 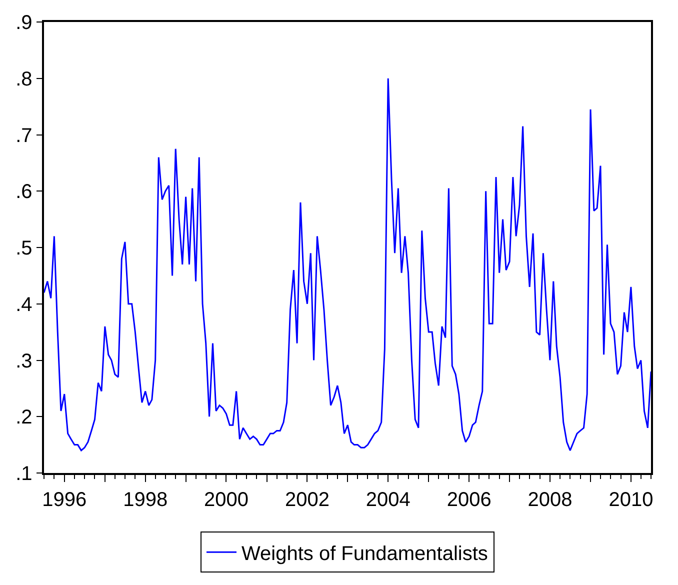 I want to click on x-tick-label: 2008, so click(x=550, y=499).